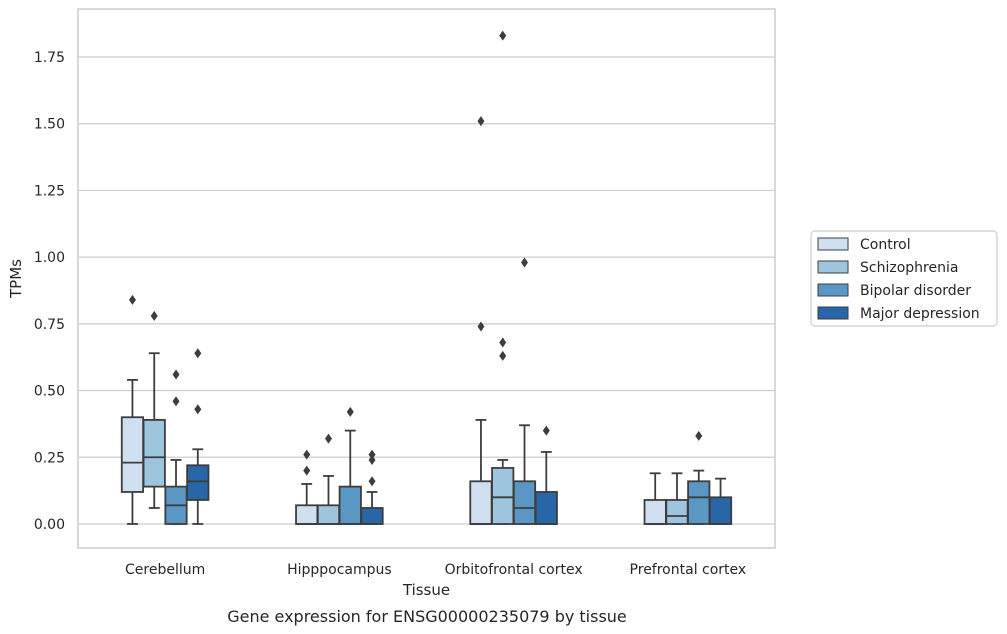 Image resolution: width=1007 pixels, height=634 pixels. What do you see at coordinates (909, 268) in the screenshot?
I see `legend-label: Schizophrenia` at bounding box center [909, 268].